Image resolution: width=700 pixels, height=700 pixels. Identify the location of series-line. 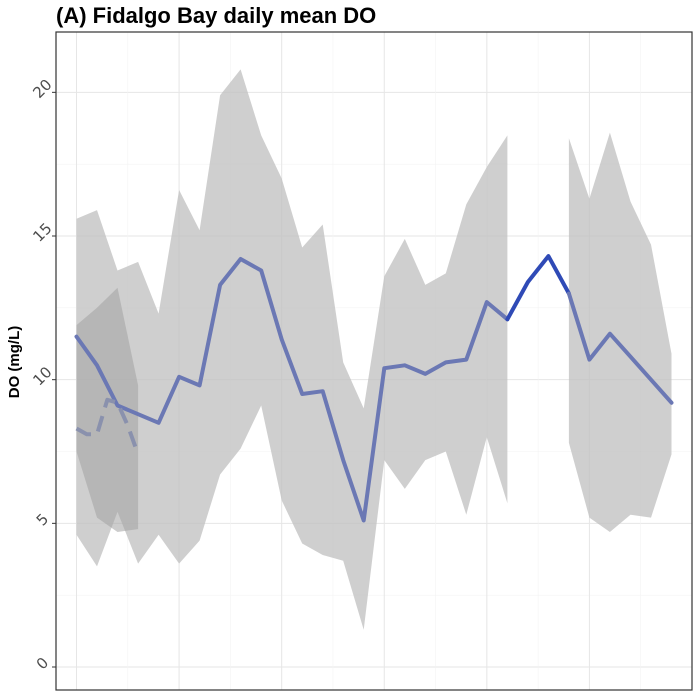
(620, 348).